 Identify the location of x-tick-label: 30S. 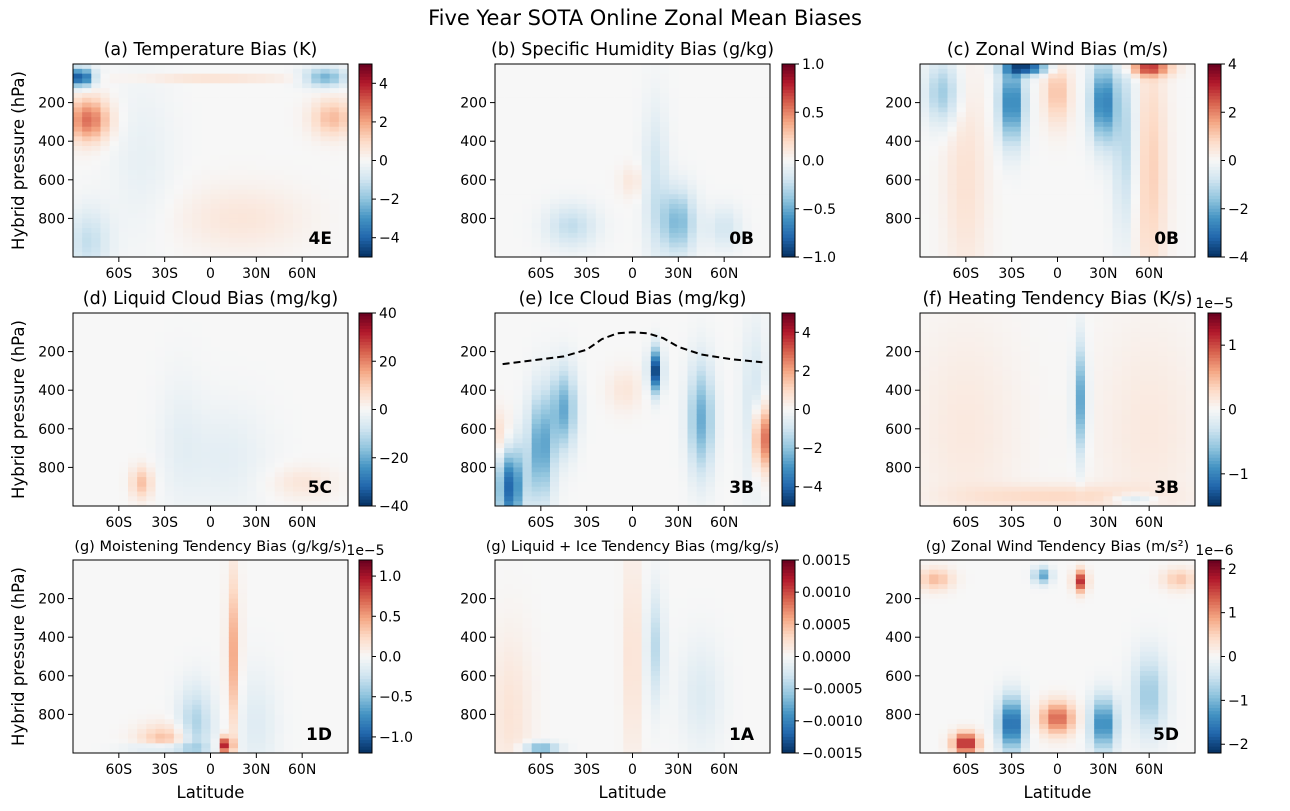
(586, 274).